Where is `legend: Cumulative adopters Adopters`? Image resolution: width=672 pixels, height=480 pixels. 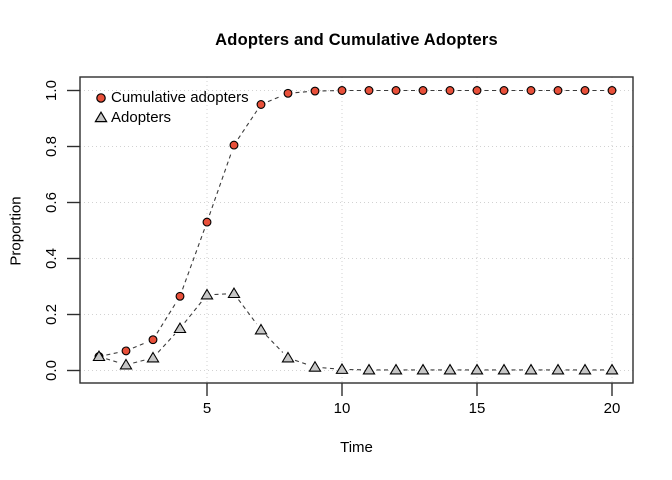
legend: Cumulative adopters Adopters is located at coordinates (169, 107).